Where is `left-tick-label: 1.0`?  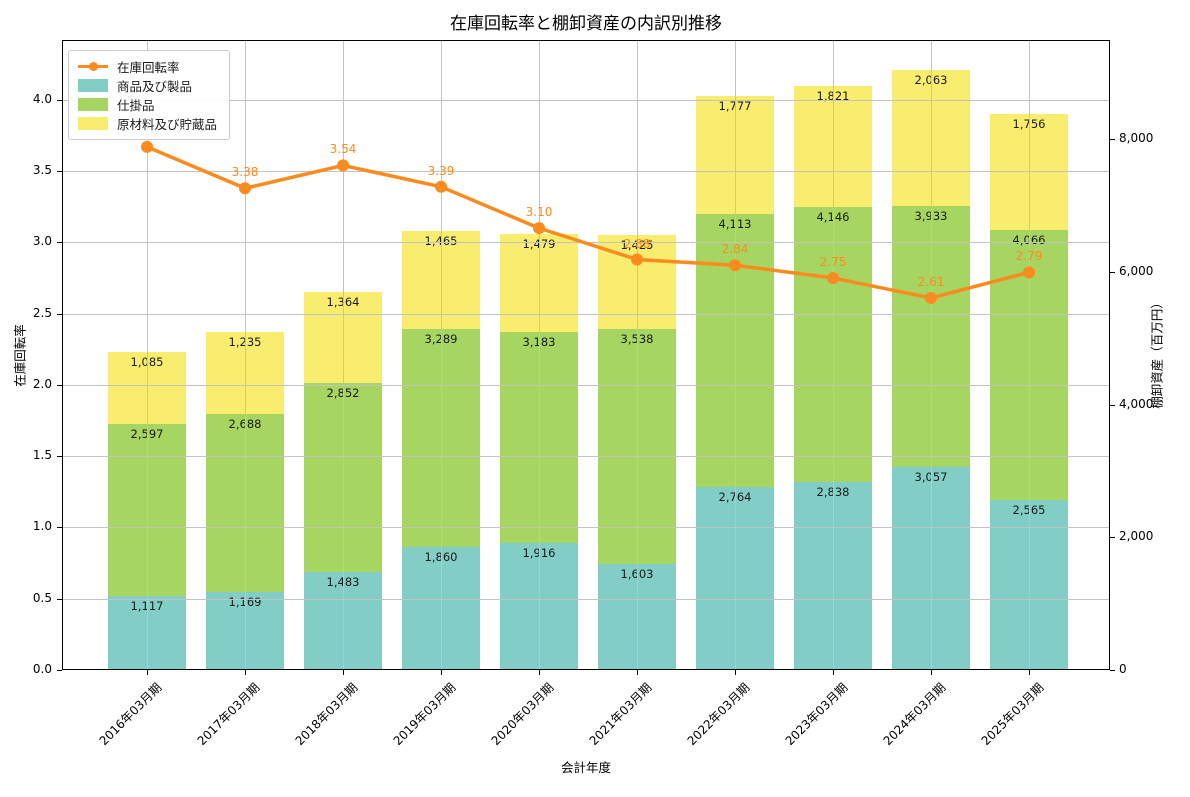 left-tick-label: 1.0 is located at coordinates (42, 526).